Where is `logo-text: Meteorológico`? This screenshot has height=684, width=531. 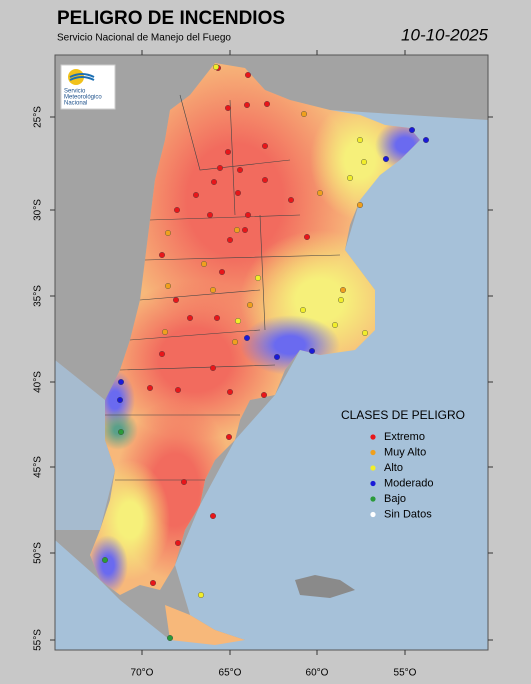
logo-text: Meteorológico is located at coordinates (83, 98).